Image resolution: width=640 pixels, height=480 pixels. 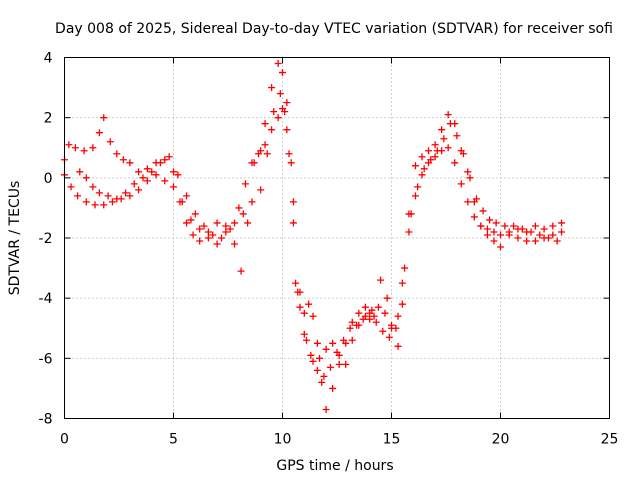 What do you see at coordinates (48, 119) in the screenshot?
I see `y-tick-label: 2` at bounding box center [48, 119].